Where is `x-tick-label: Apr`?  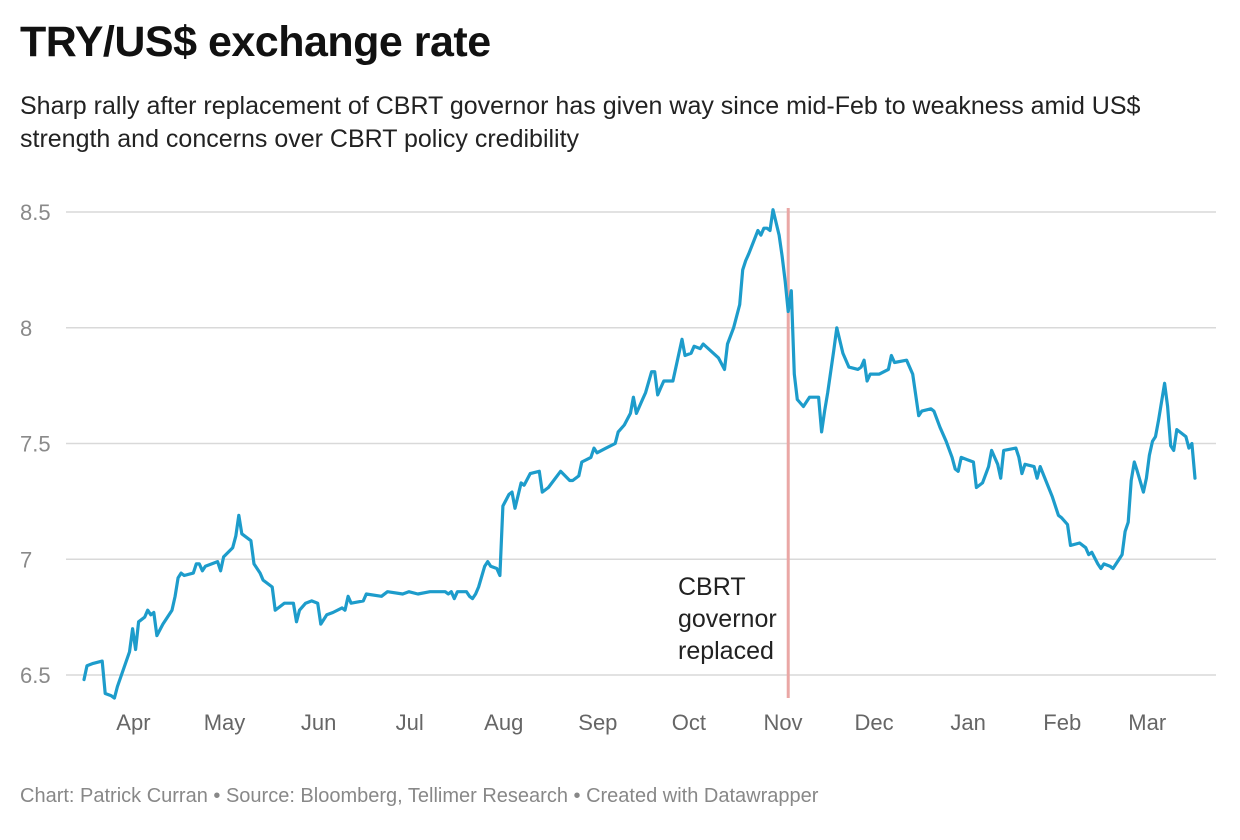 x-tick-label: Apr is located at coordinates (133, 722).